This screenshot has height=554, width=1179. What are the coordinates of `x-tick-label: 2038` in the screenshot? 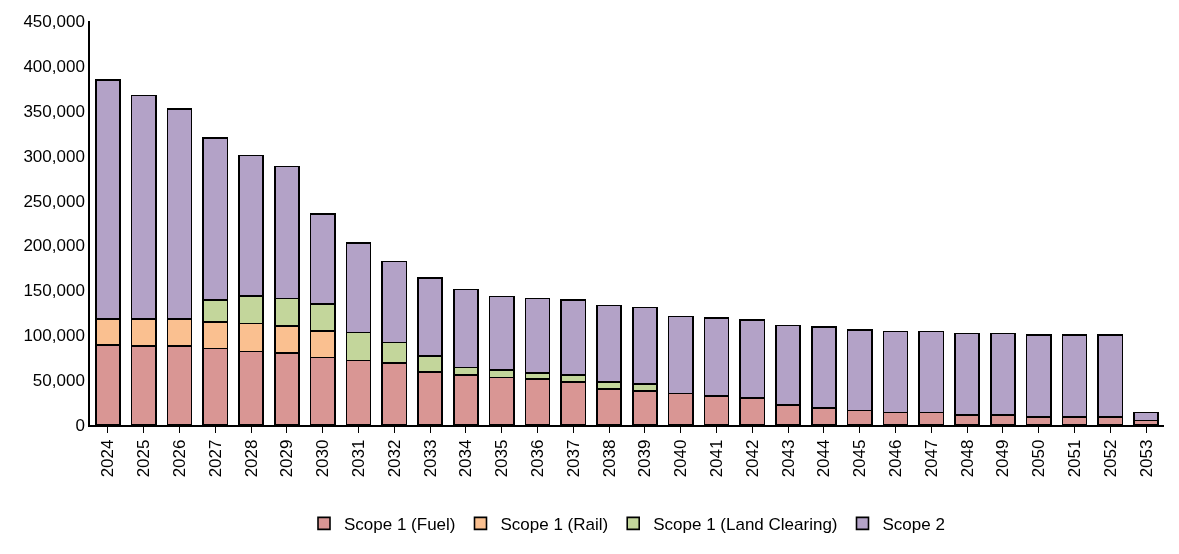 It's located at (609, 458).